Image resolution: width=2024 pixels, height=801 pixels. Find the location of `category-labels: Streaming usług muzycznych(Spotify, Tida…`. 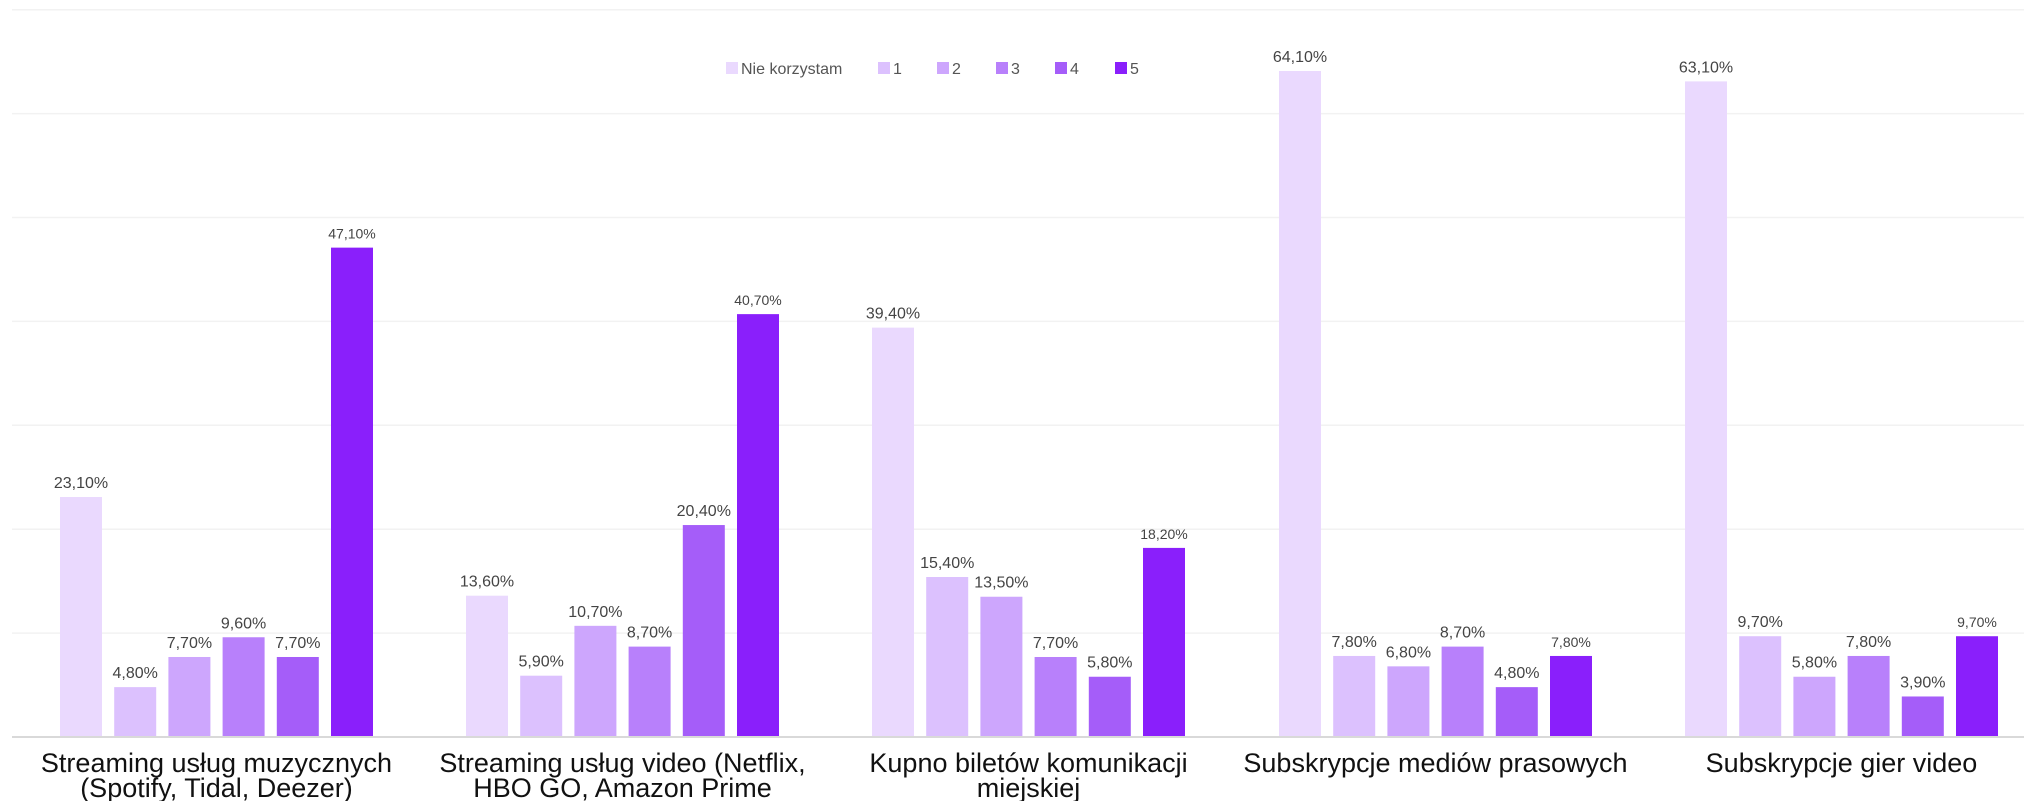

category-labels: Streaming usług muzycznych(Spotify, Tida… is located at coordinates (1009, 774).